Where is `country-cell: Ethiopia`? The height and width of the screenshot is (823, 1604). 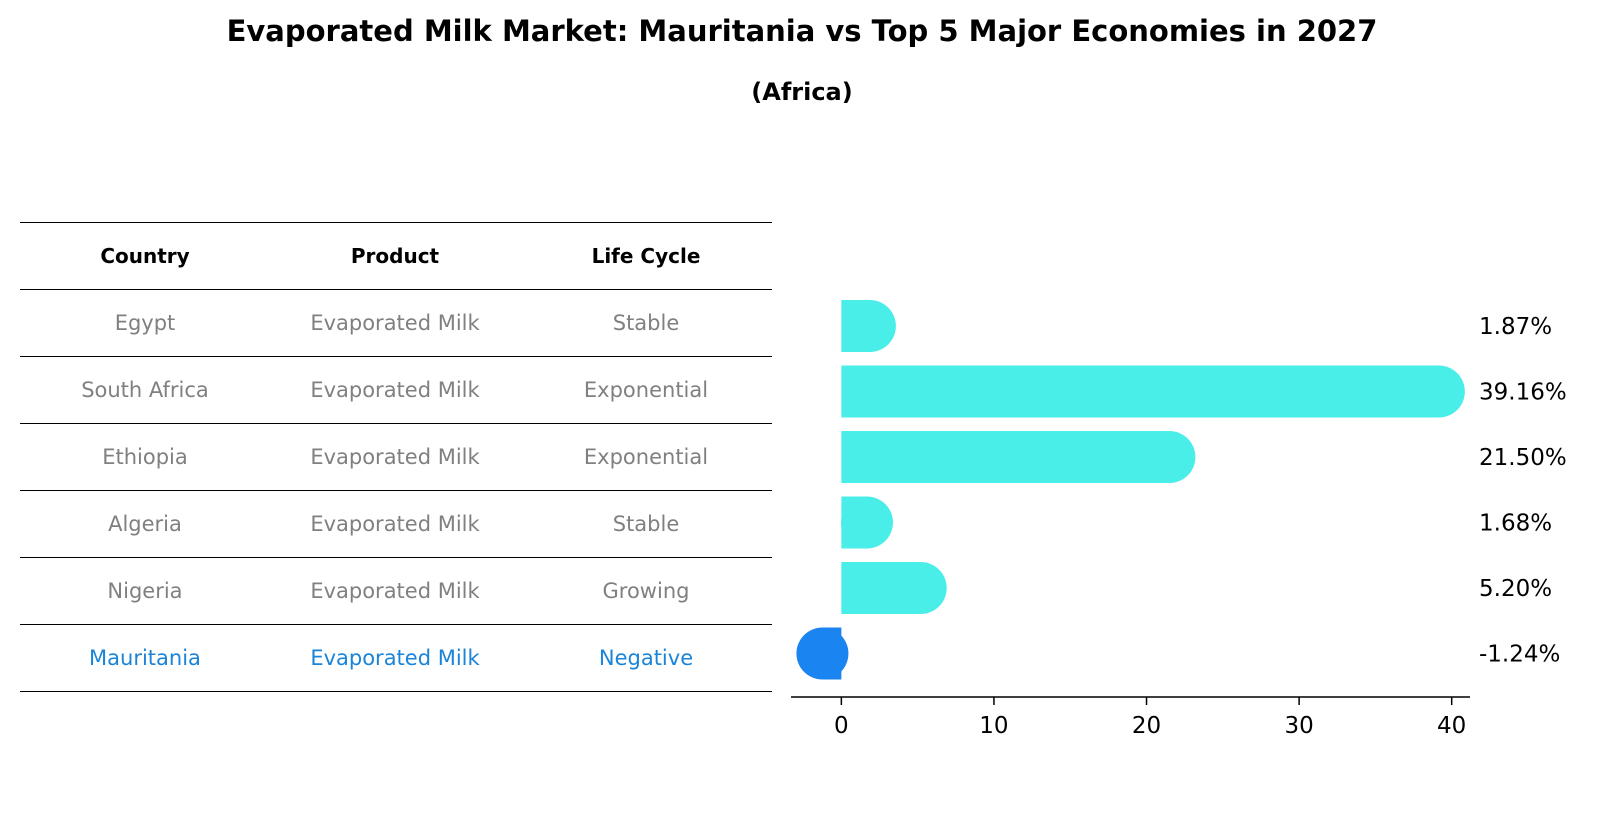
country-cell: Ethiopia is located at coordinates (145, 457).